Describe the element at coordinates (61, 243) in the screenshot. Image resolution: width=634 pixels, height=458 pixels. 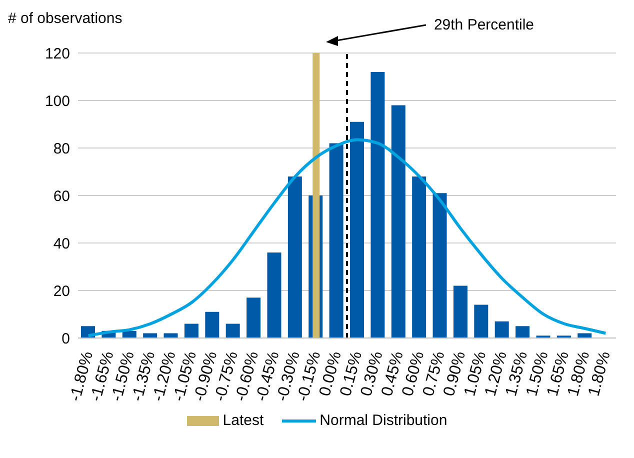
I see `y-tick-label: 40` at that location.